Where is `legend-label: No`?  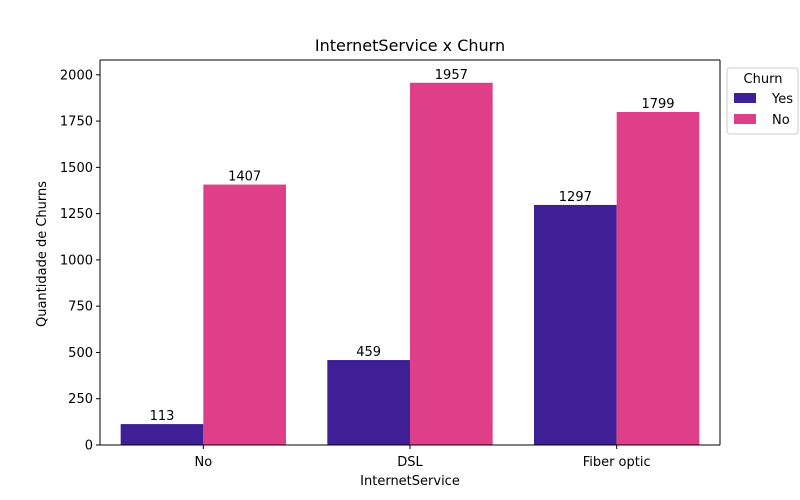 legend-label: No is located at coordinates (781, 120).